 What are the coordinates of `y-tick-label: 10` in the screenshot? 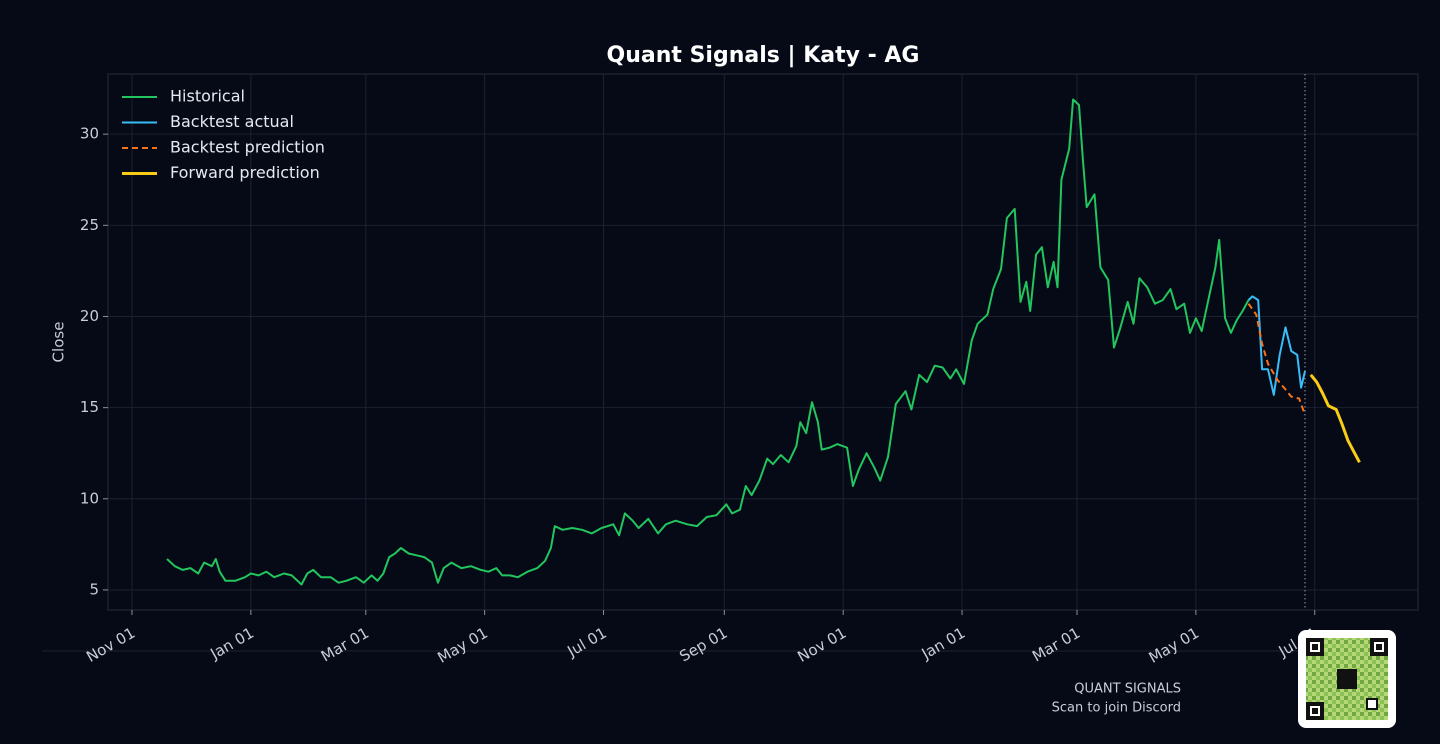 It's located at (89, 498).